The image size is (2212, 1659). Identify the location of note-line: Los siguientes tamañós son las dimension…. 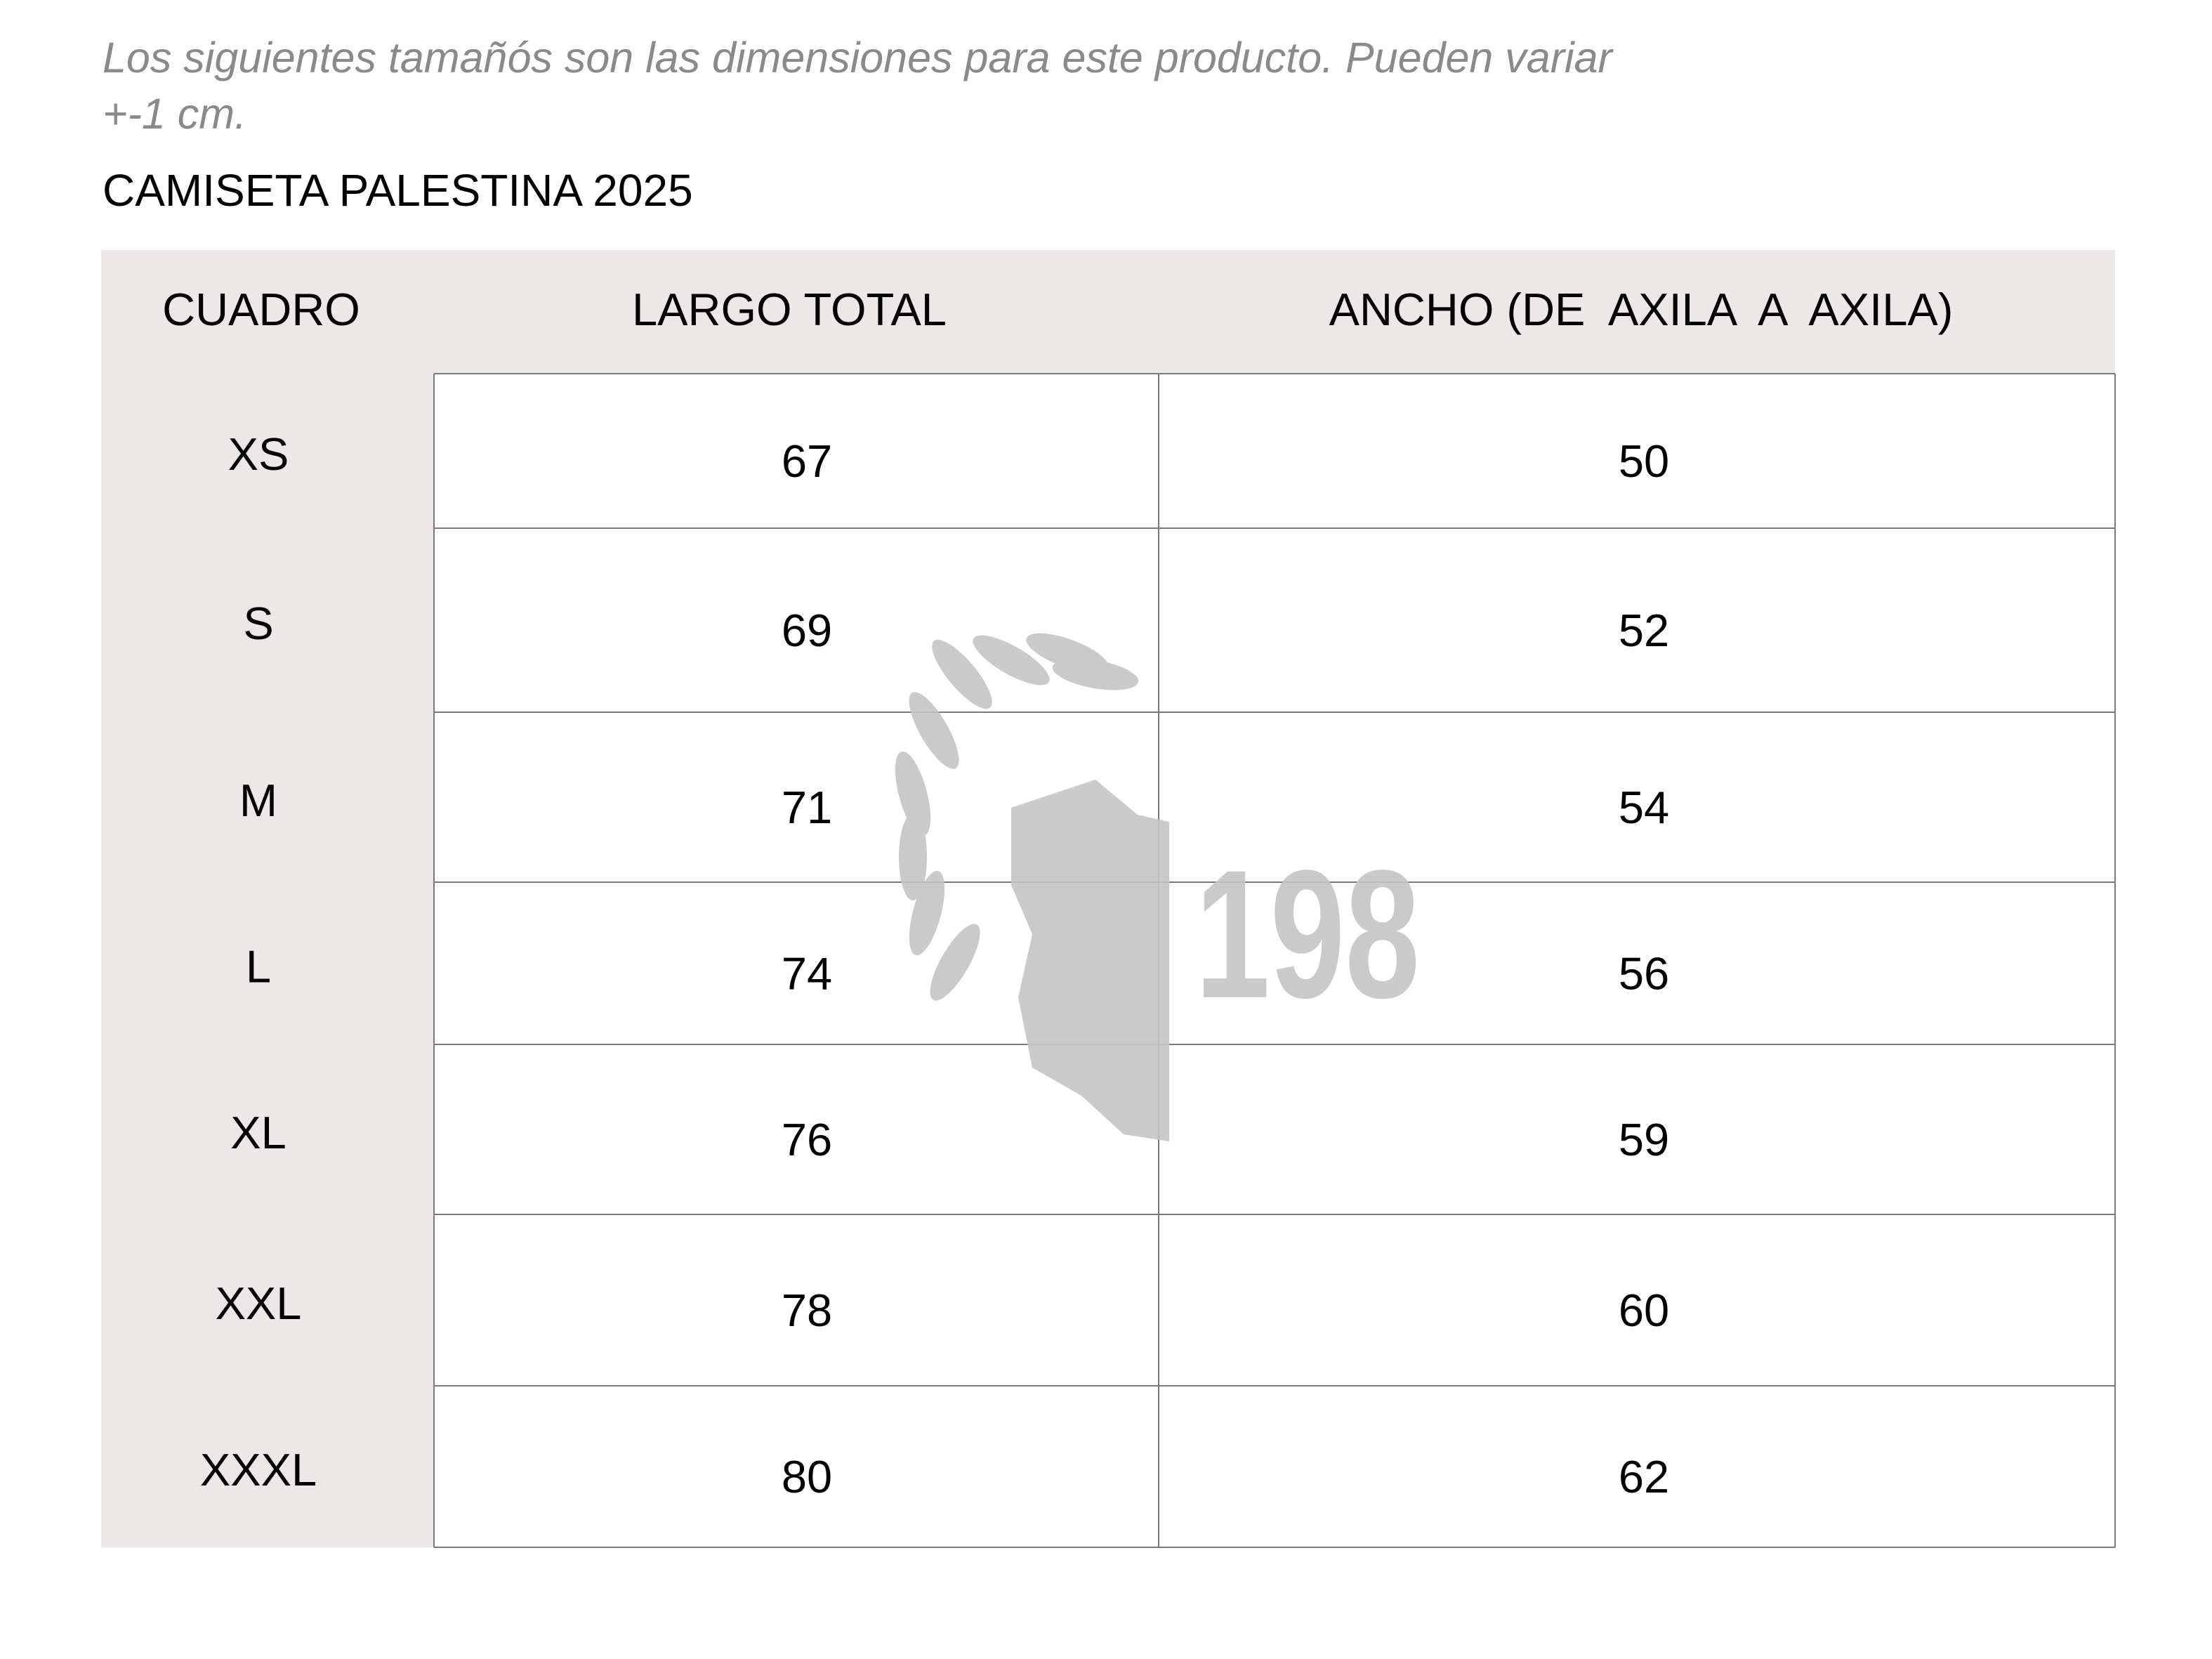
(859, 57).